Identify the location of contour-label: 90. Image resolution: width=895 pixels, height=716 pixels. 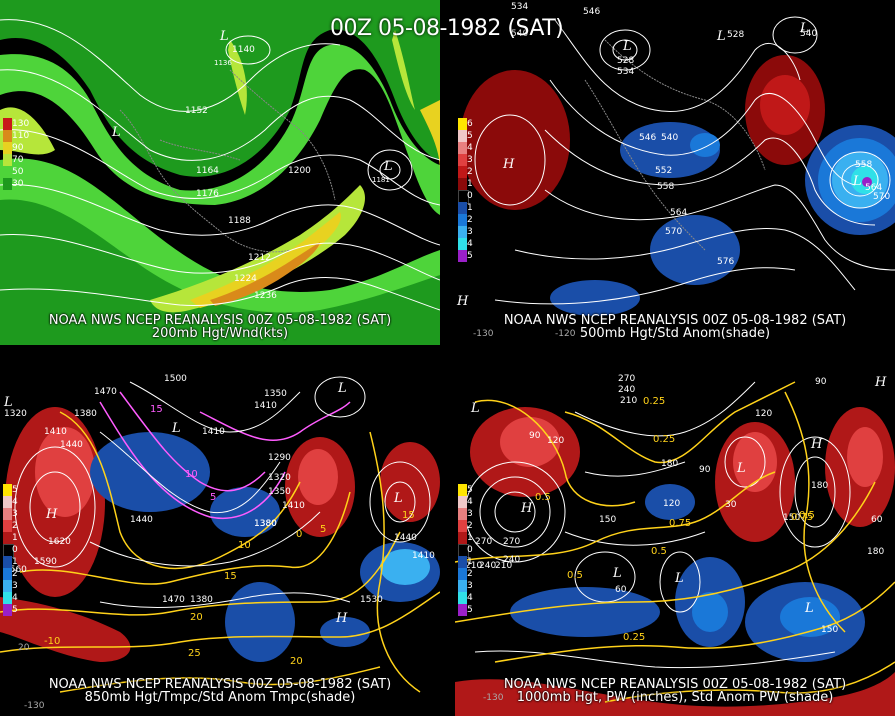
(535, 436).